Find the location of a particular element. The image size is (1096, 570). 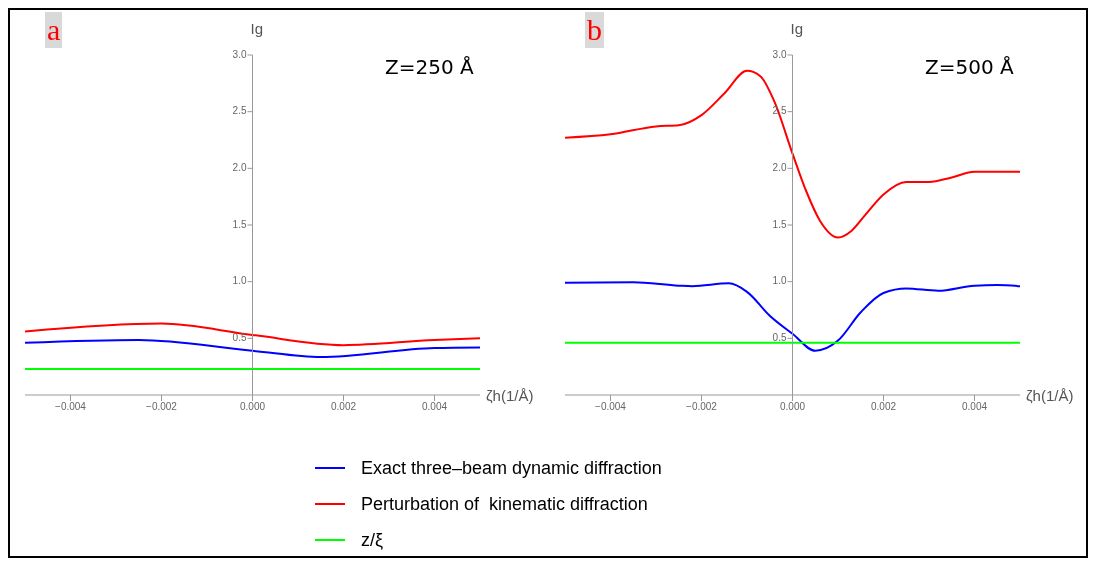

legend-label: Exact three‒beam dynamic diffraction is located at coordinates (511, 468).